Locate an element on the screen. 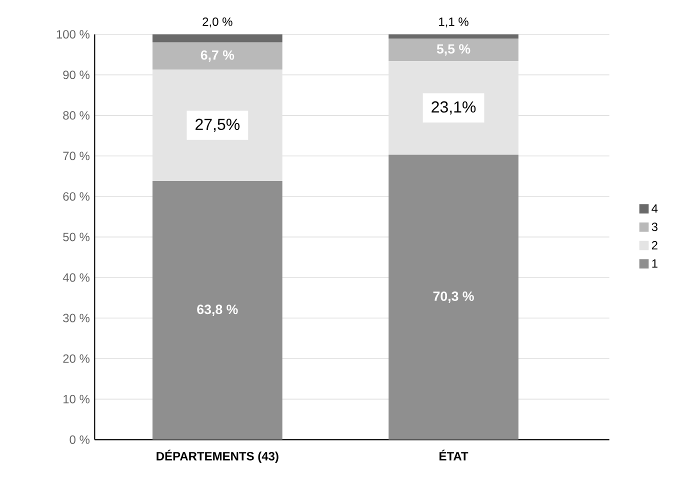  y-tick-label: 70 % is located at coordinates (76, 156).